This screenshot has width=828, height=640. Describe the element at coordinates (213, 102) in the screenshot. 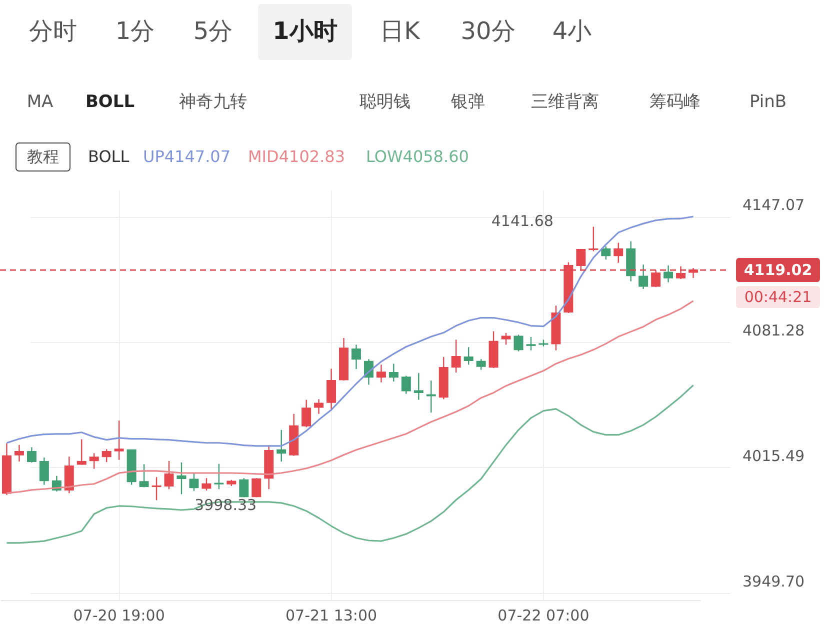

I see `text: 神奇九转` at that location.